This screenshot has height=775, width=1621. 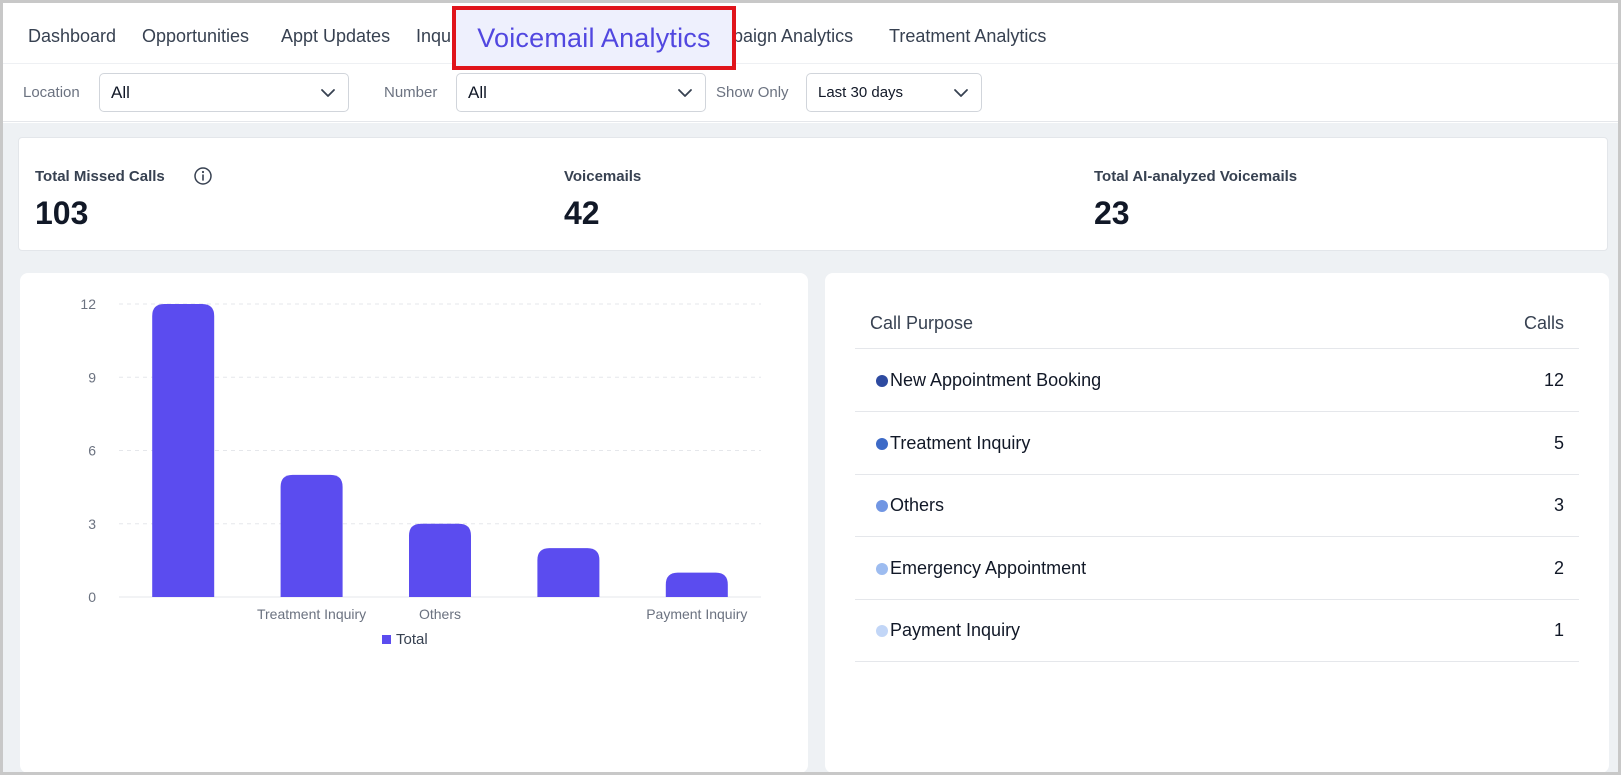 What do you see at coordinates (386, 639) in the screenshot?
I see `legend-swatch` at bounding box center [386, 639].